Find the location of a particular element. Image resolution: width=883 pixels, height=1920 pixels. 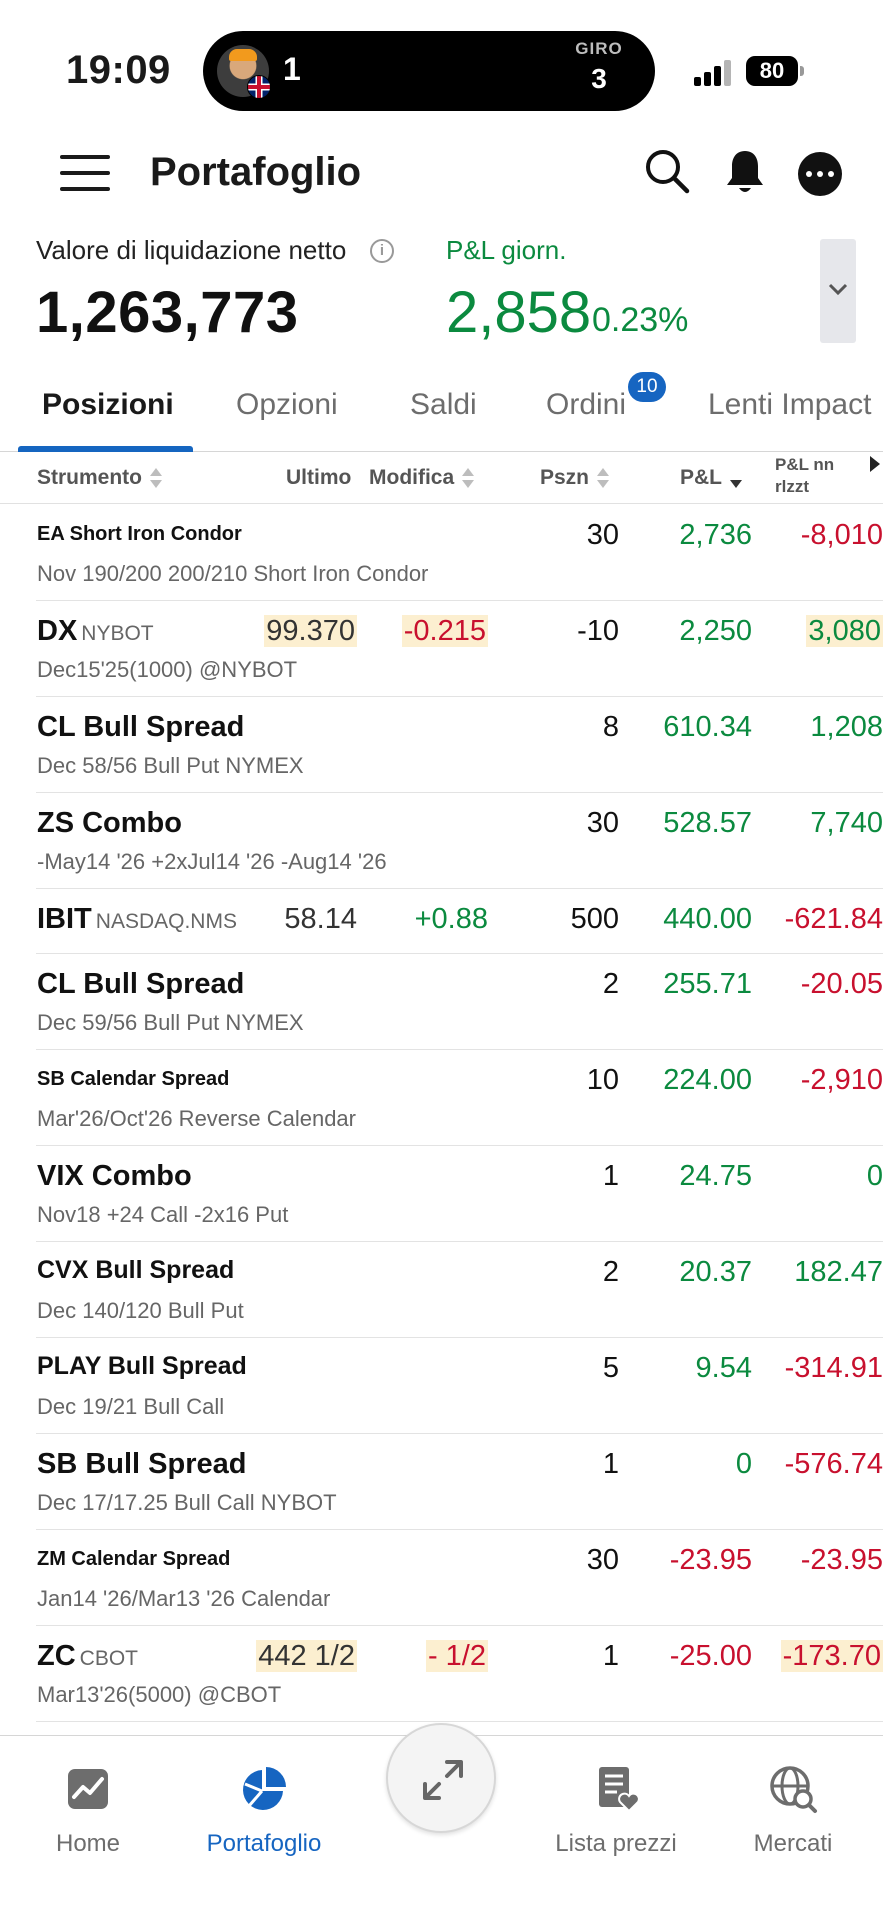

instrument-description: Dec 58/56 Bull Put NYMEX is located at coordinates (170, 765).